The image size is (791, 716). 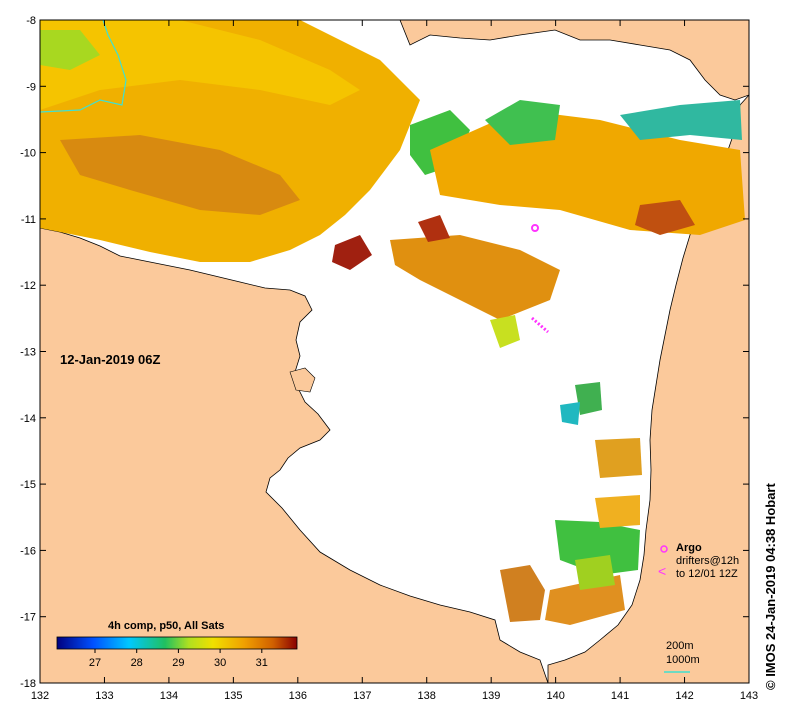 I want to click on colorbar-tick-label: 30, so click(x=220, y=663).